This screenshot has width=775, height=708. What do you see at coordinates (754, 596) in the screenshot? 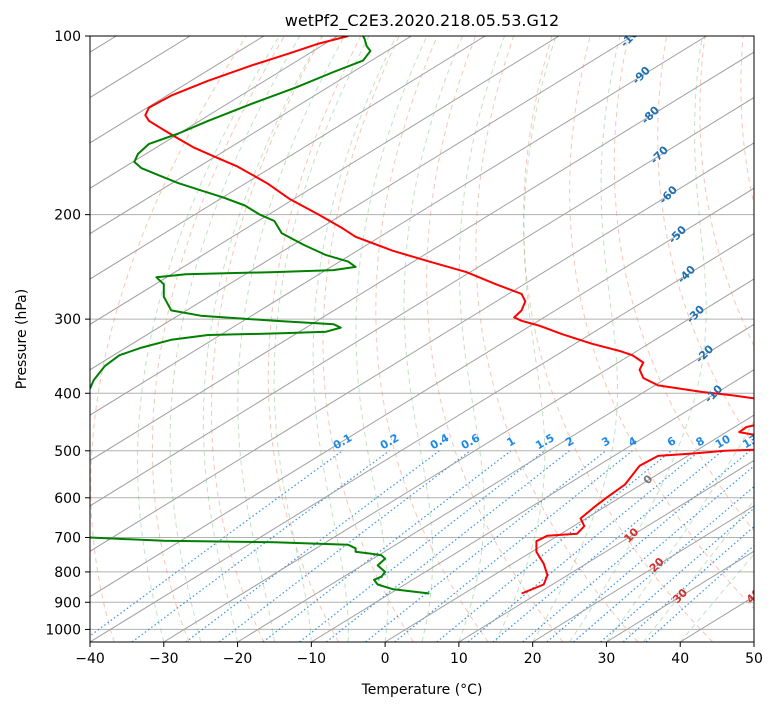
I see `isotherm-label: 40` at bounding box center [754, 596].